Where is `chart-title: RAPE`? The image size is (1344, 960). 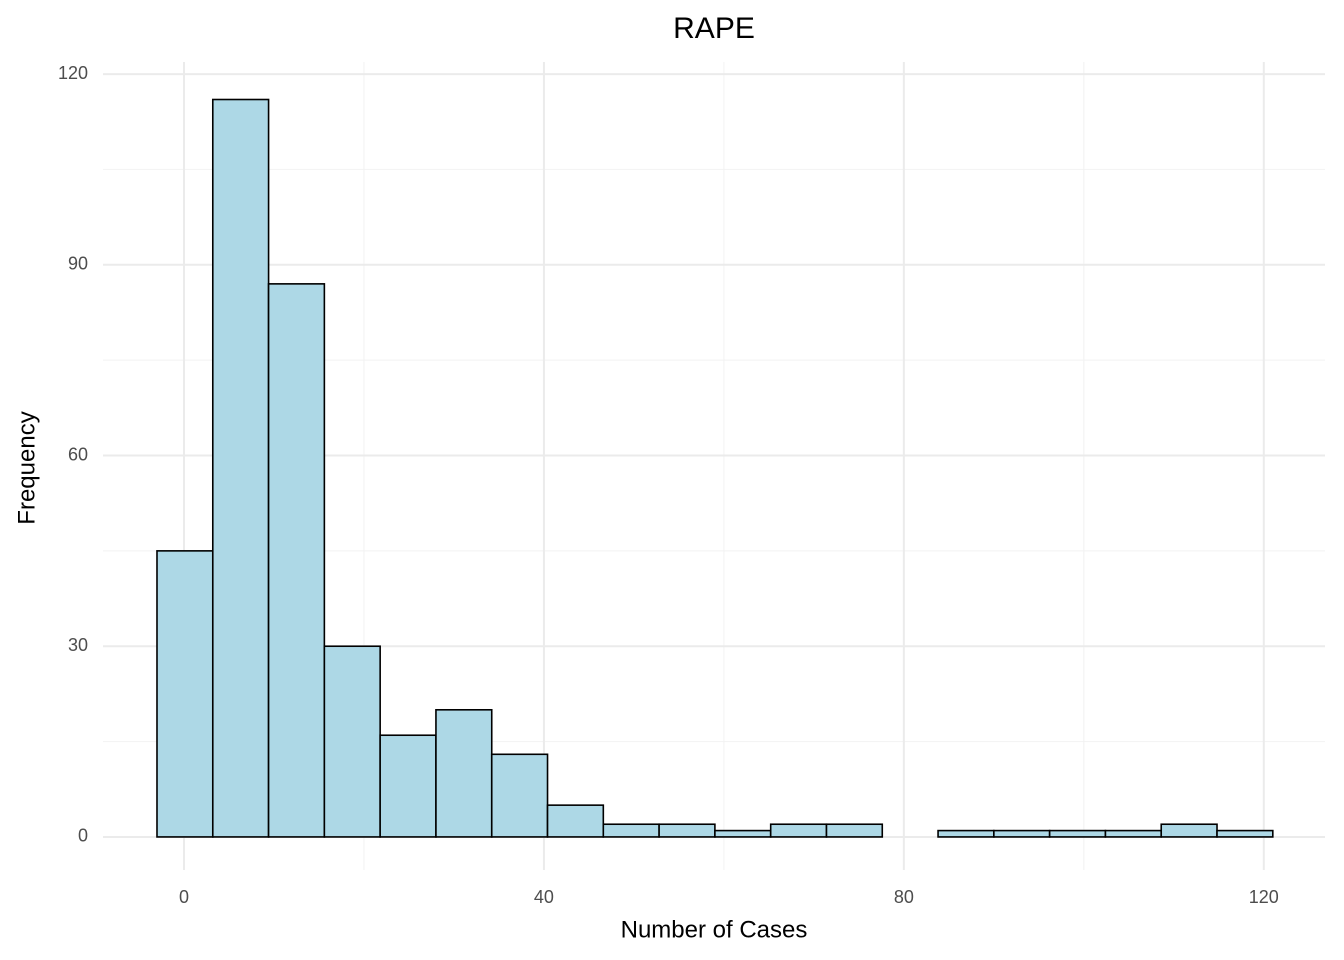
chart-title: RAPE is located at coordinates (714, 28).